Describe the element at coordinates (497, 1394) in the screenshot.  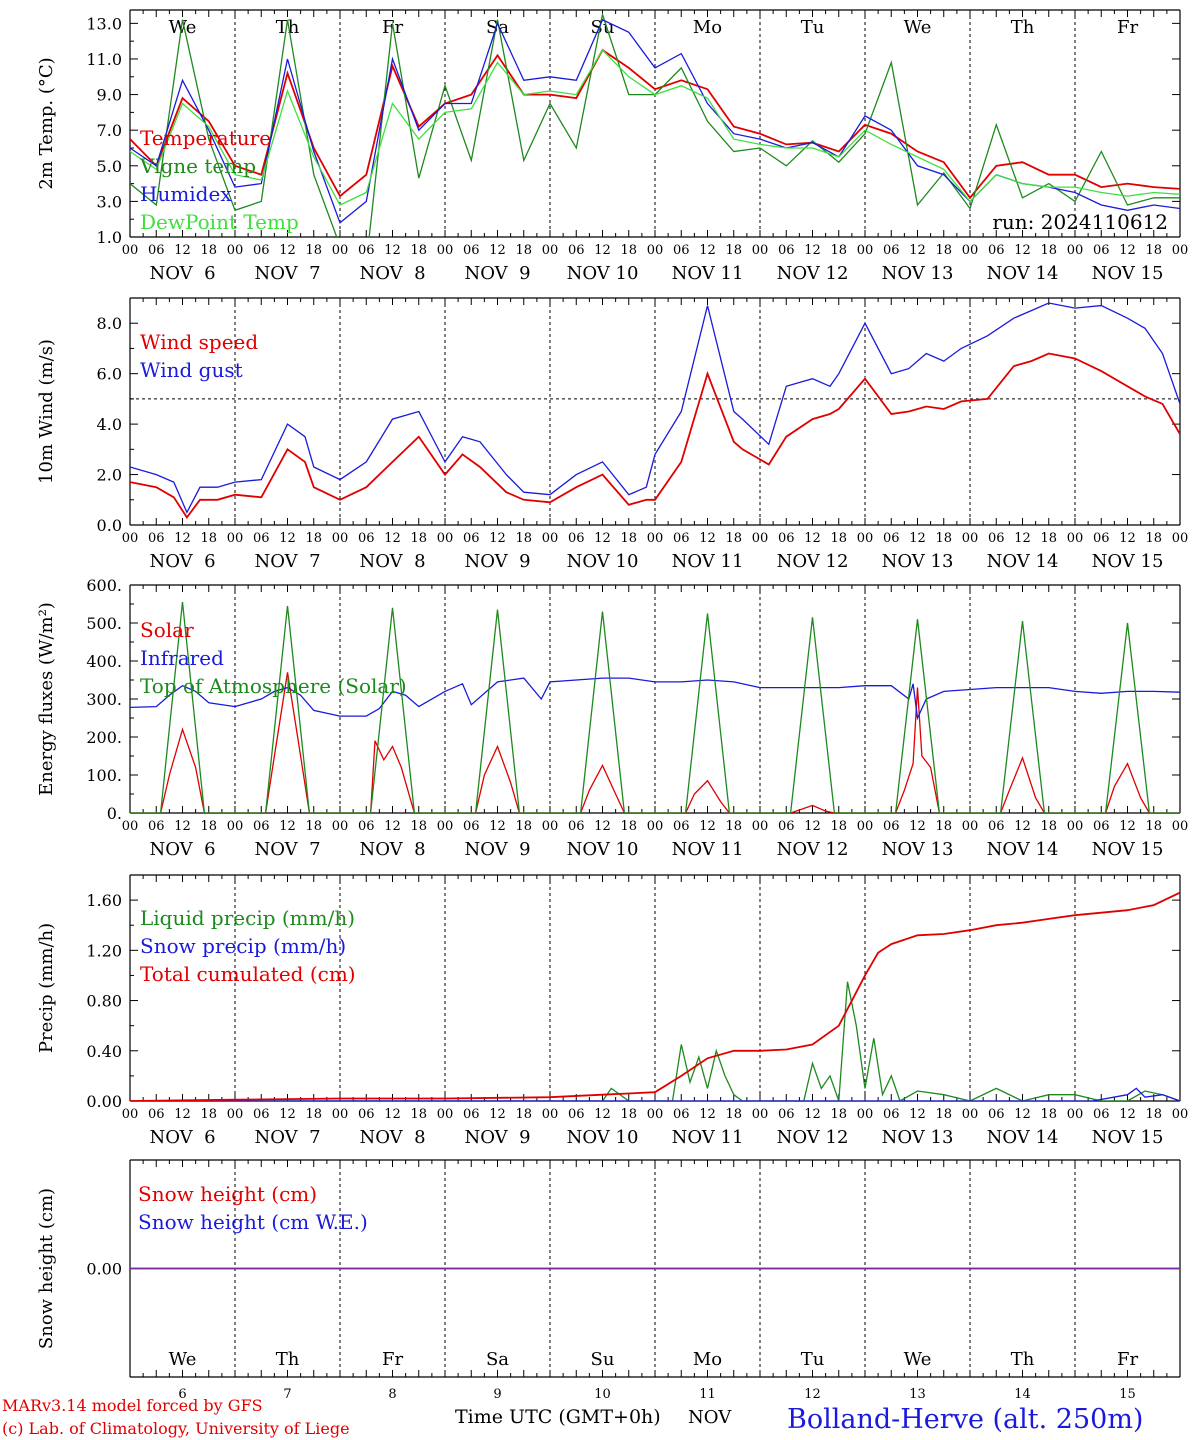
I see `day-number: 9` at that location.